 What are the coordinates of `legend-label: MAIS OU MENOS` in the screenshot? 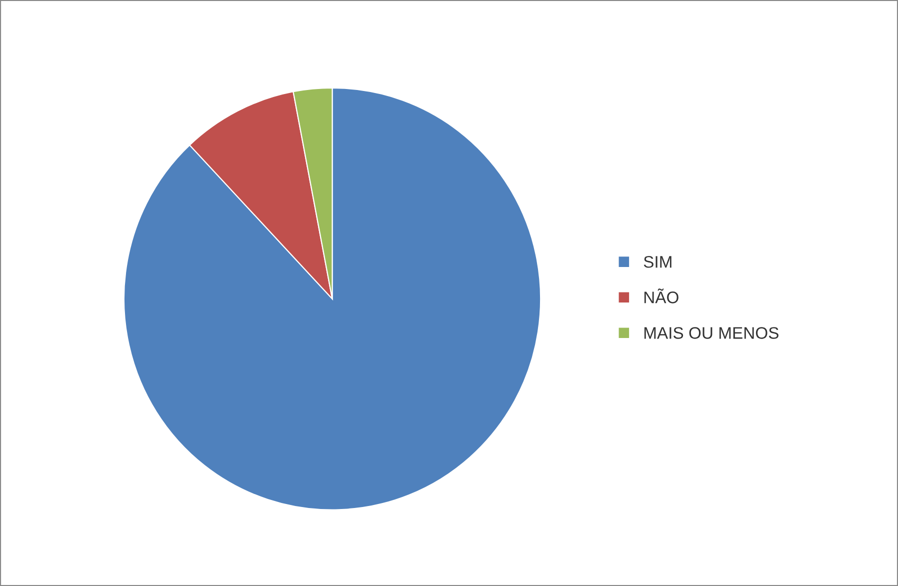 It's located at (711, 333).